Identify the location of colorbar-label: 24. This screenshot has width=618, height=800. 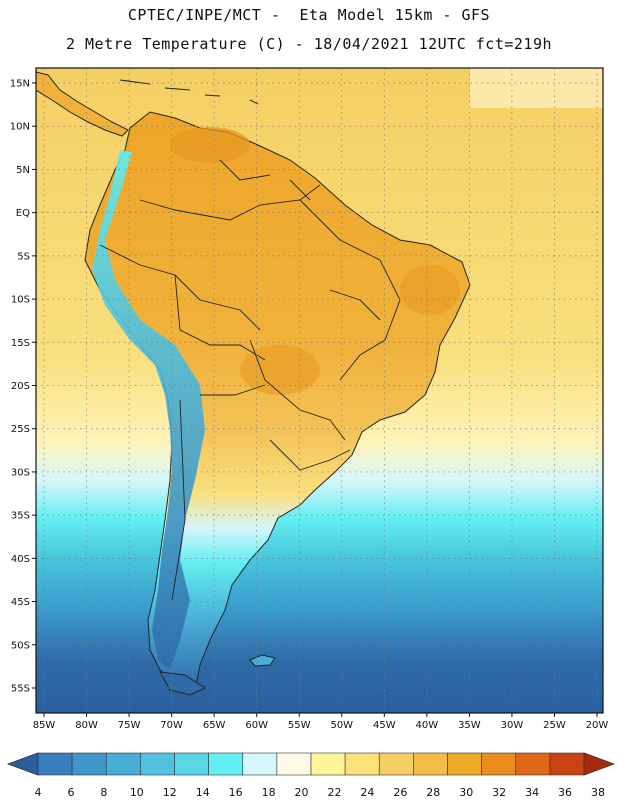
(367, 792).